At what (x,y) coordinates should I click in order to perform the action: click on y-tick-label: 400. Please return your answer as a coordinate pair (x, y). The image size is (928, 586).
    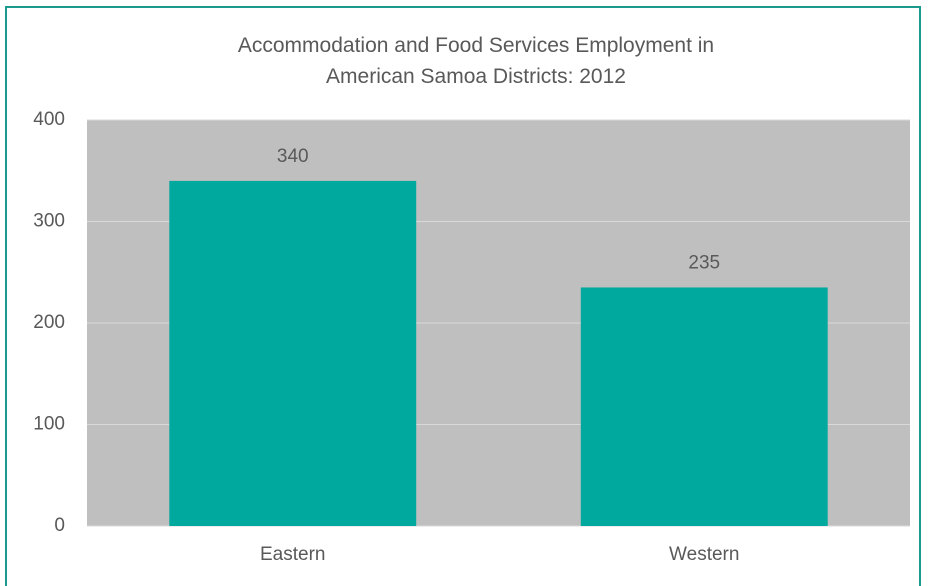
    Looking at the image, I should click on (49, 119).